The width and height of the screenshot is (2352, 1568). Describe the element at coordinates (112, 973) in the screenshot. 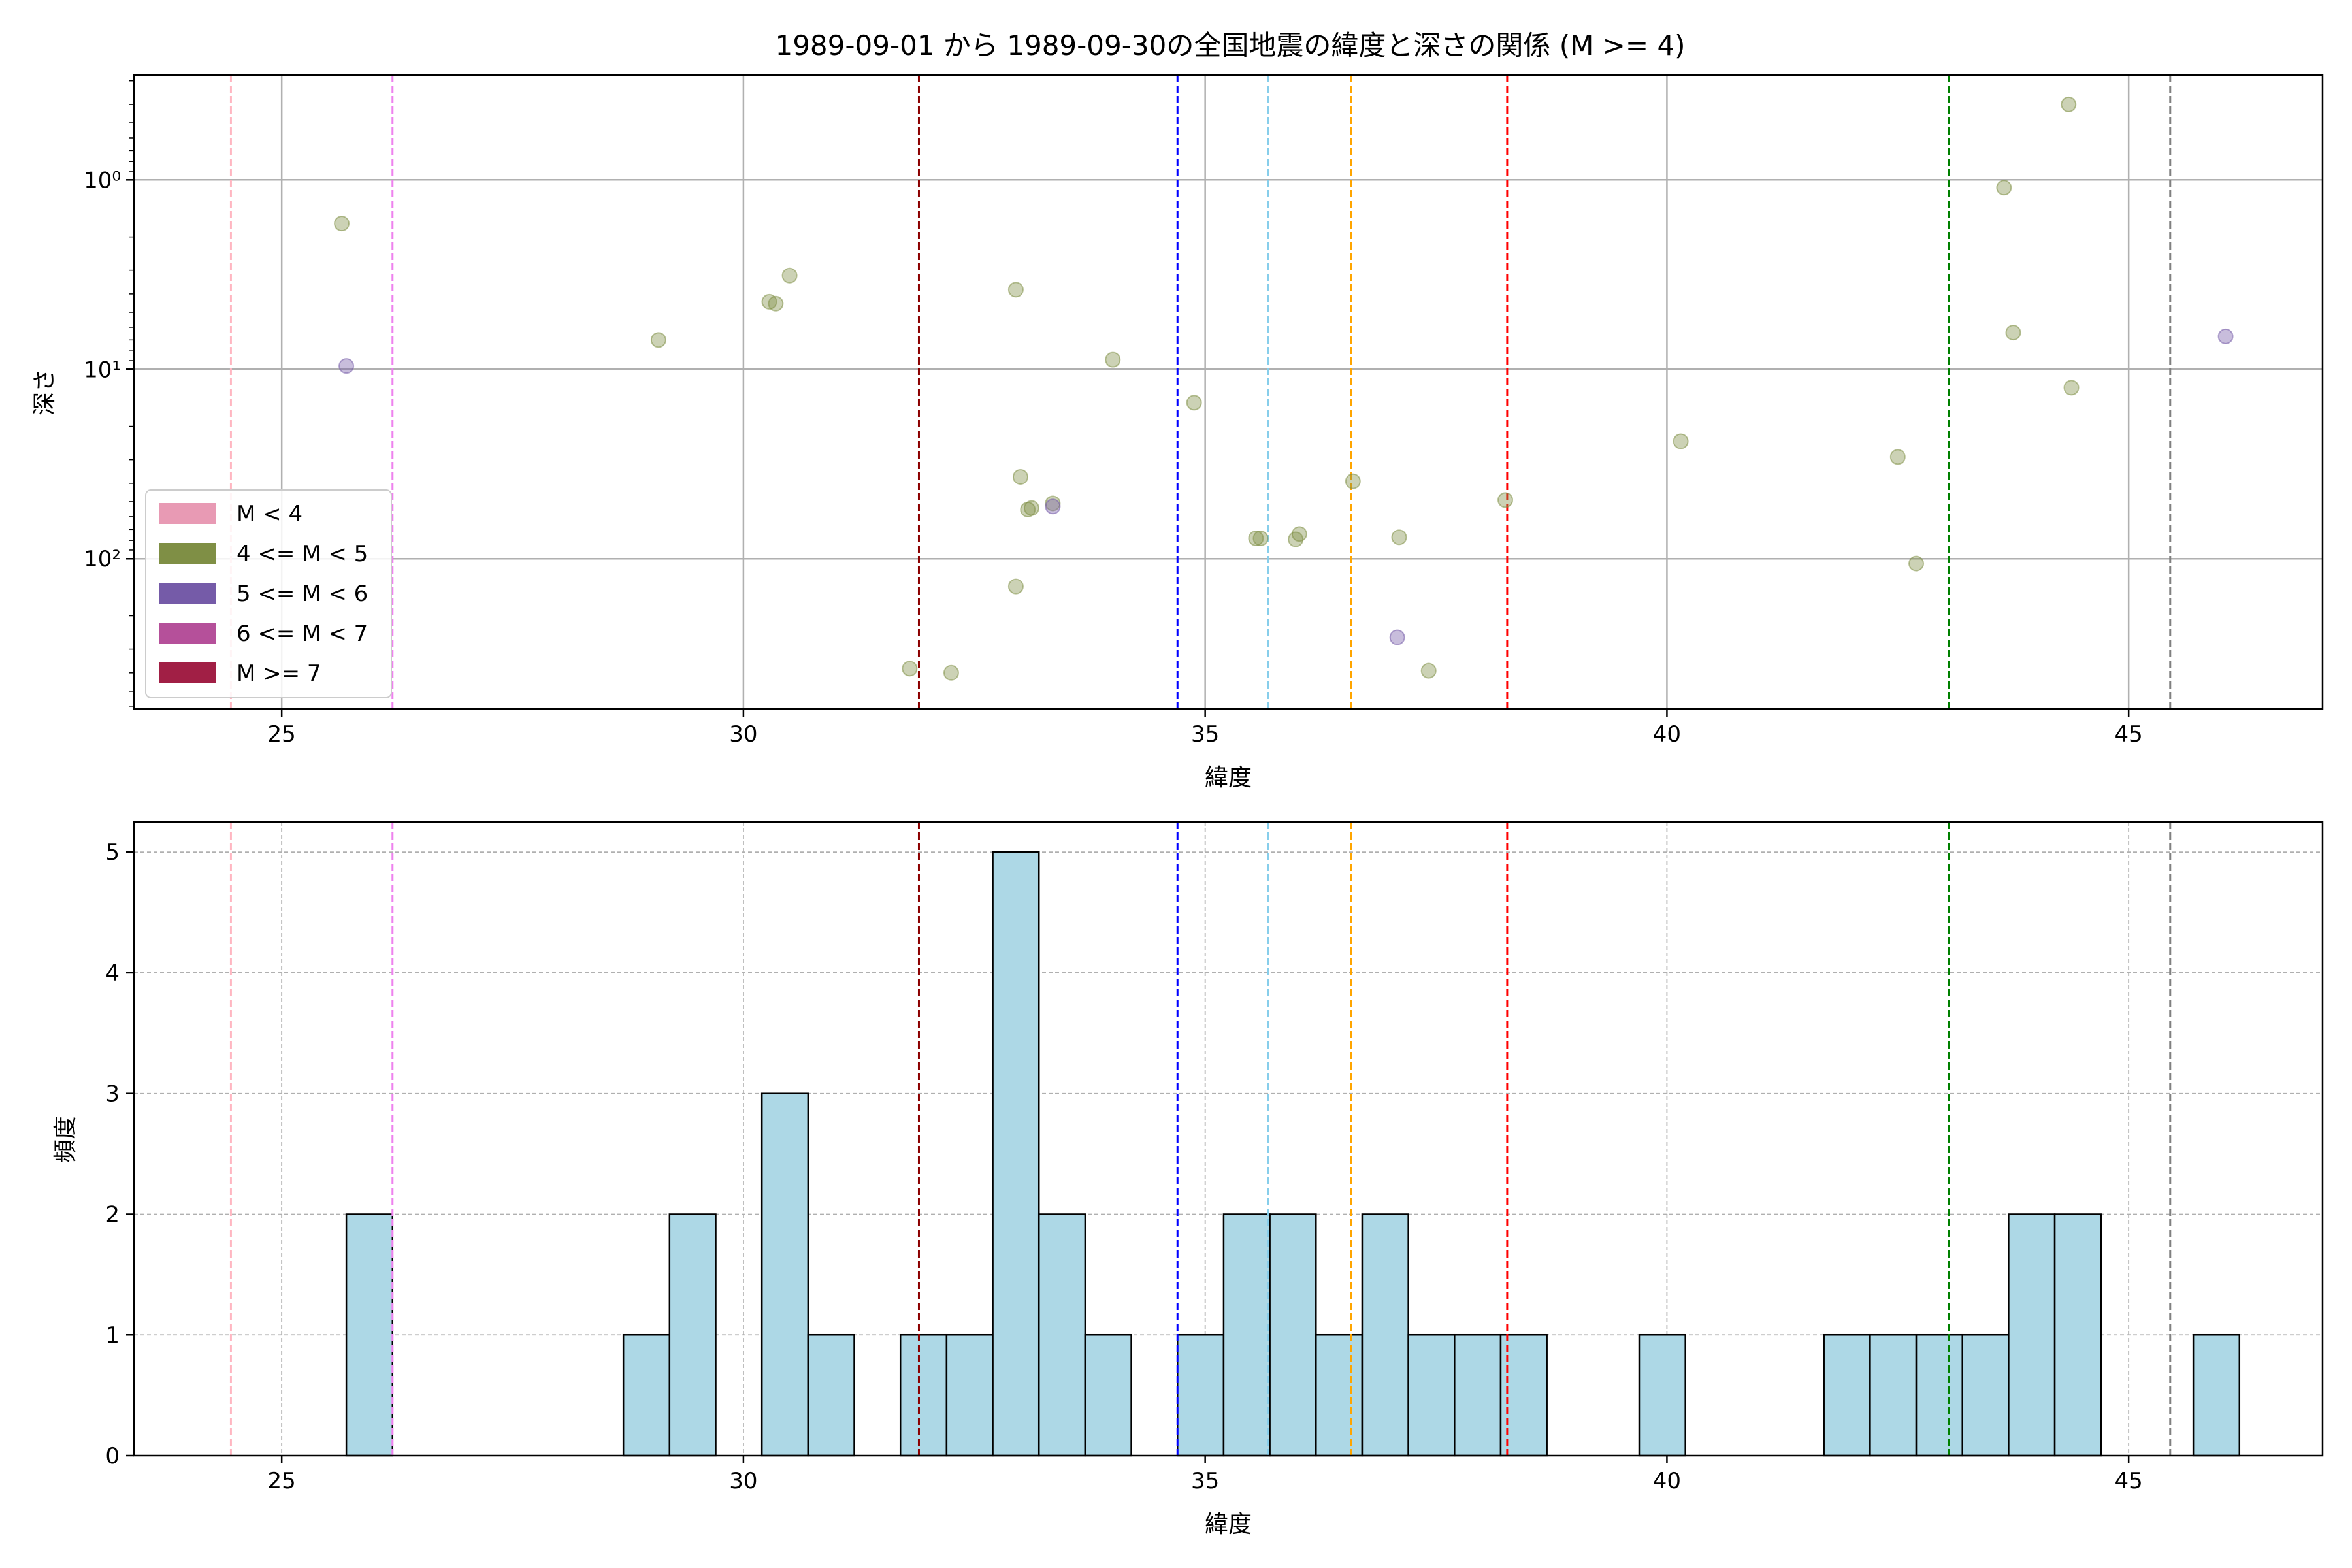

I see `histogram-y-tick-label: 4` at that location.